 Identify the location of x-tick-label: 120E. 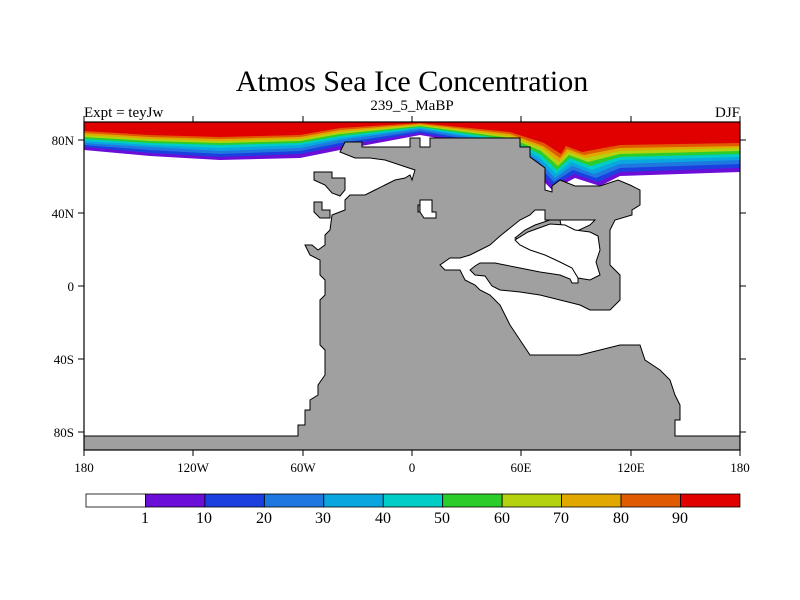
(631, 467).